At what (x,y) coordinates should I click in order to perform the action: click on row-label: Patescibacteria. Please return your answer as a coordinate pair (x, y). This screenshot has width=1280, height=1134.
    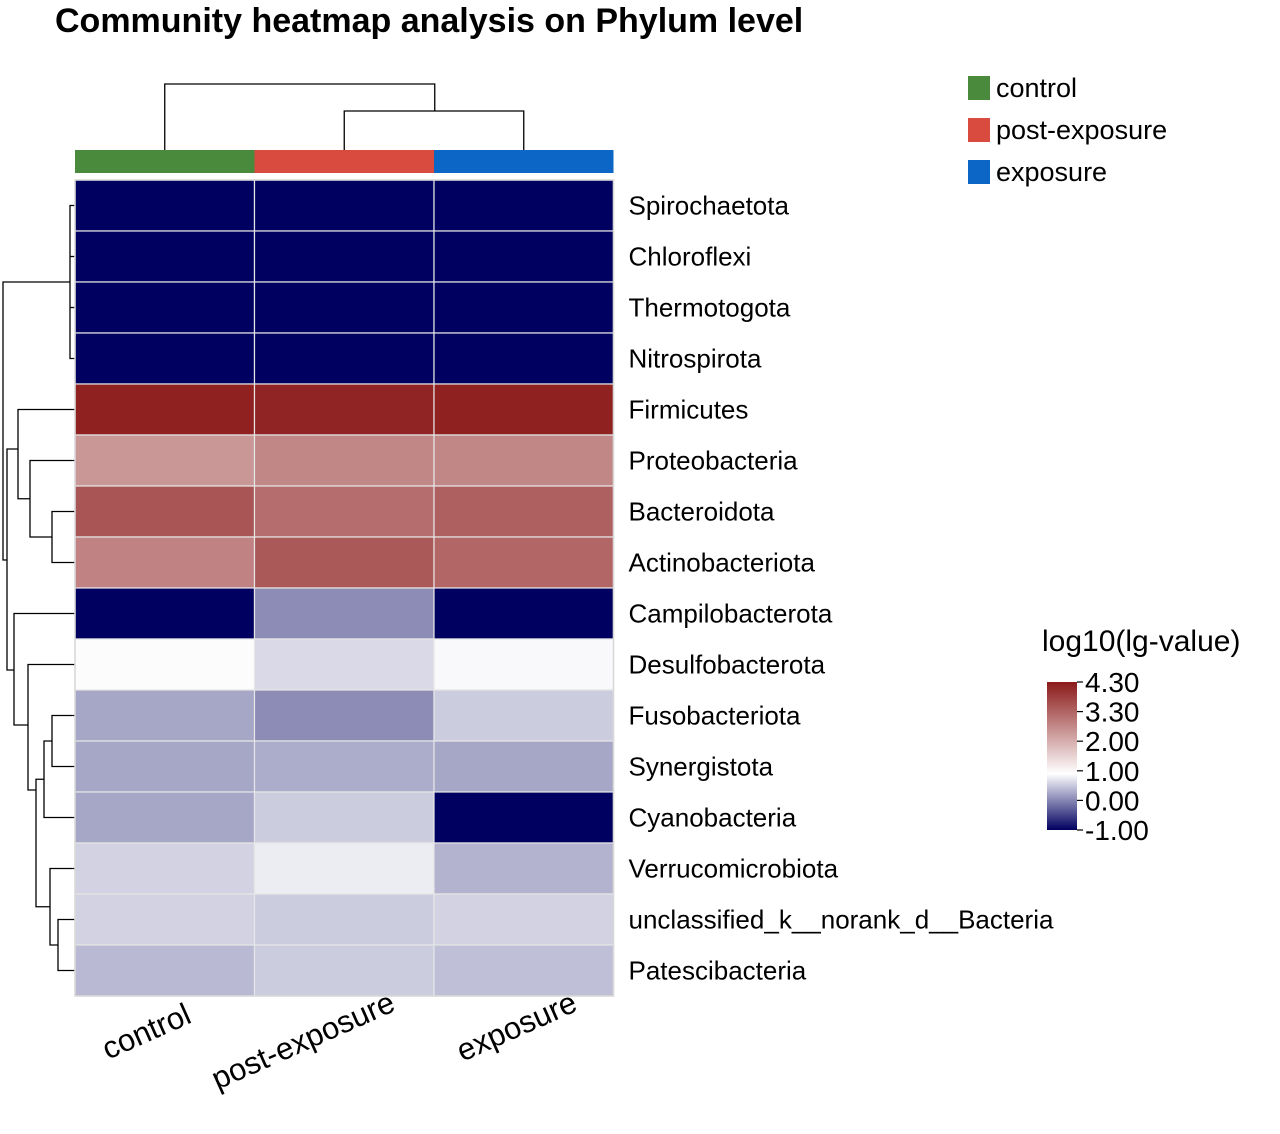
    Looking at the image, I should click on (718, 971).